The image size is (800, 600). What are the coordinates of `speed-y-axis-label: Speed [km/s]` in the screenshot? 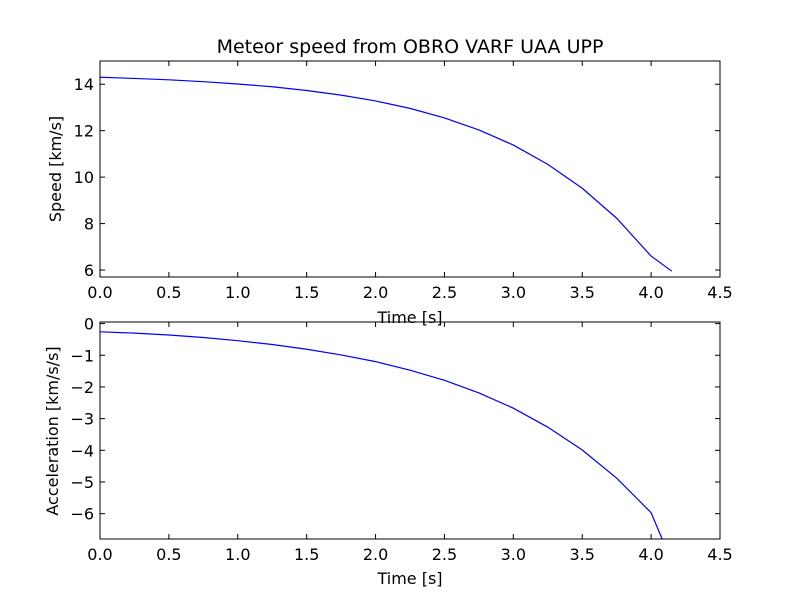 It's located at (55, 169).